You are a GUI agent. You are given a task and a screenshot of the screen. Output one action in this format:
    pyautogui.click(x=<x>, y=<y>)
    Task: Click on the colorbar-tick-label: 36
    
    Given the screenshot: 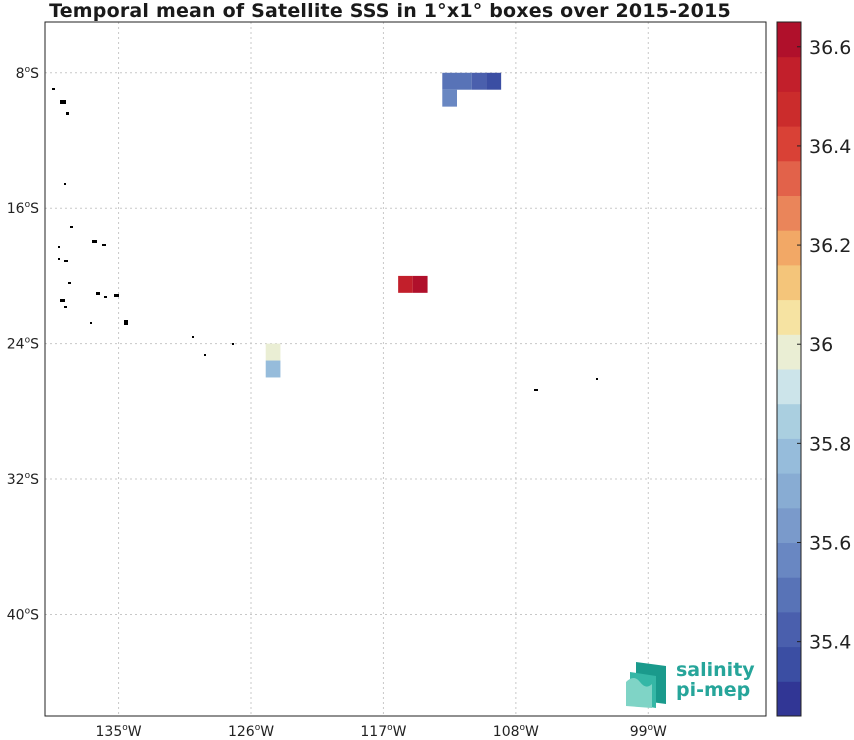 What is the action you would take?
    pyautogui.click(x=821, y=345)
    